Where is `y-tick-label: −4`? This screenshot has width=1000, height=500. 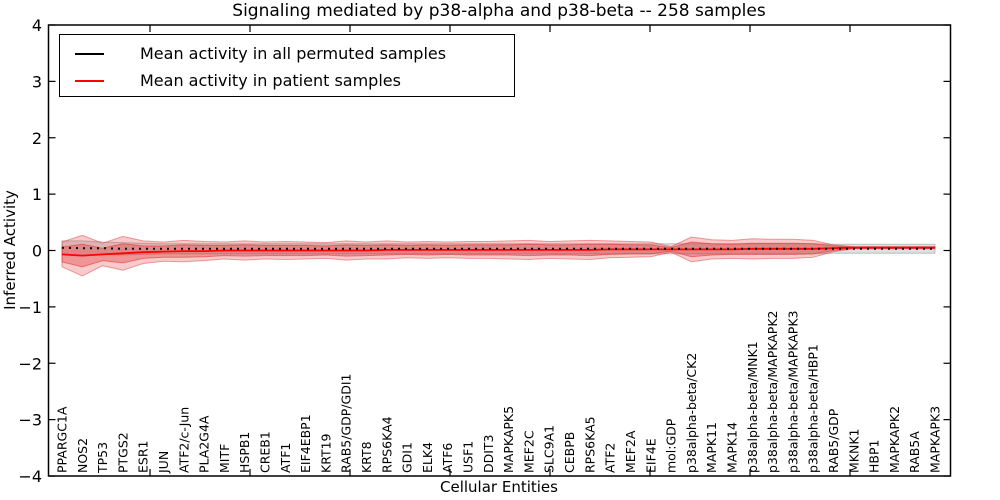 y-tick-label: −4 is located at coordinates (30, 476).